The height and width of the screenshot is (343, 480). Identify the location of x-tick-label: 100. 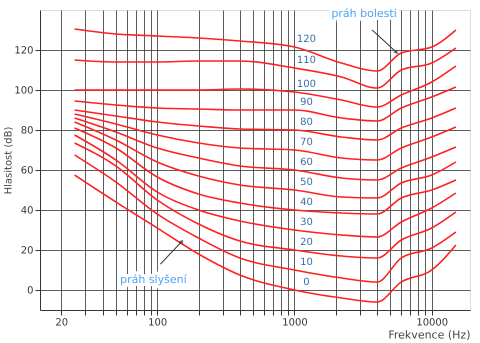
(158, 323).